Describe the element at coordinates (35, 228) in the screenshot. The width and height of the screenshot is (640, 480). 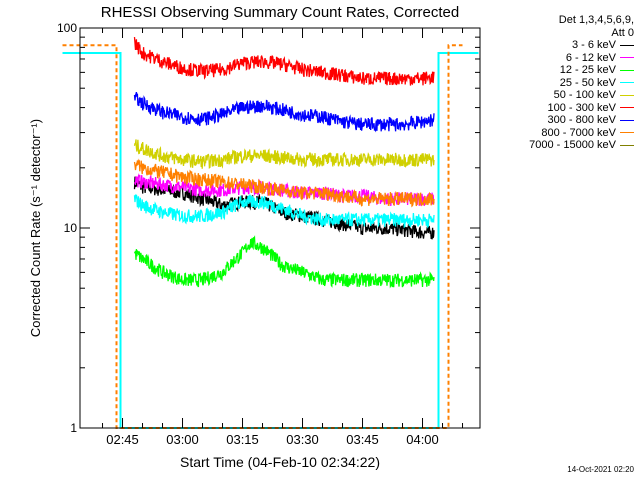
I see `y-axis-label: Corrected Count Rate (s⁻¹ detector⁻¹)` at that location.